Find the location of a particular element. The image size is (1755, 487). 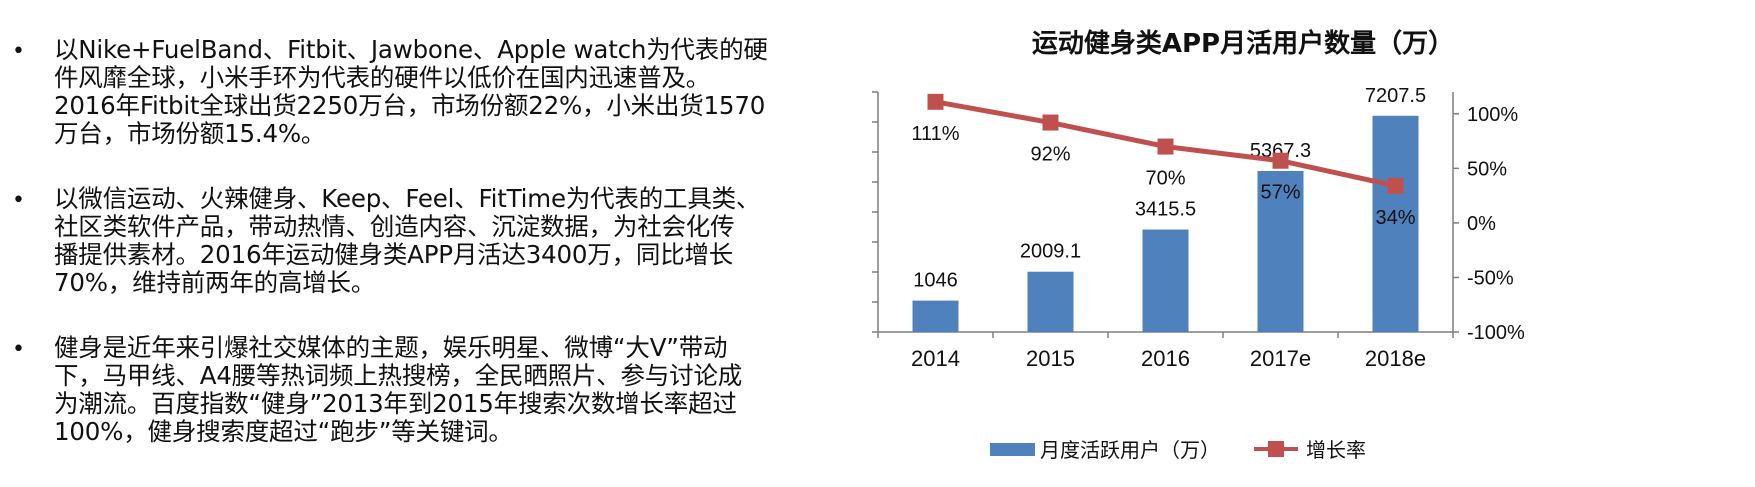

bullet-text-line: 播提供素材。2016年运动健身类APP月活达3400万，同比增长 is located at coordinates (394, 254).